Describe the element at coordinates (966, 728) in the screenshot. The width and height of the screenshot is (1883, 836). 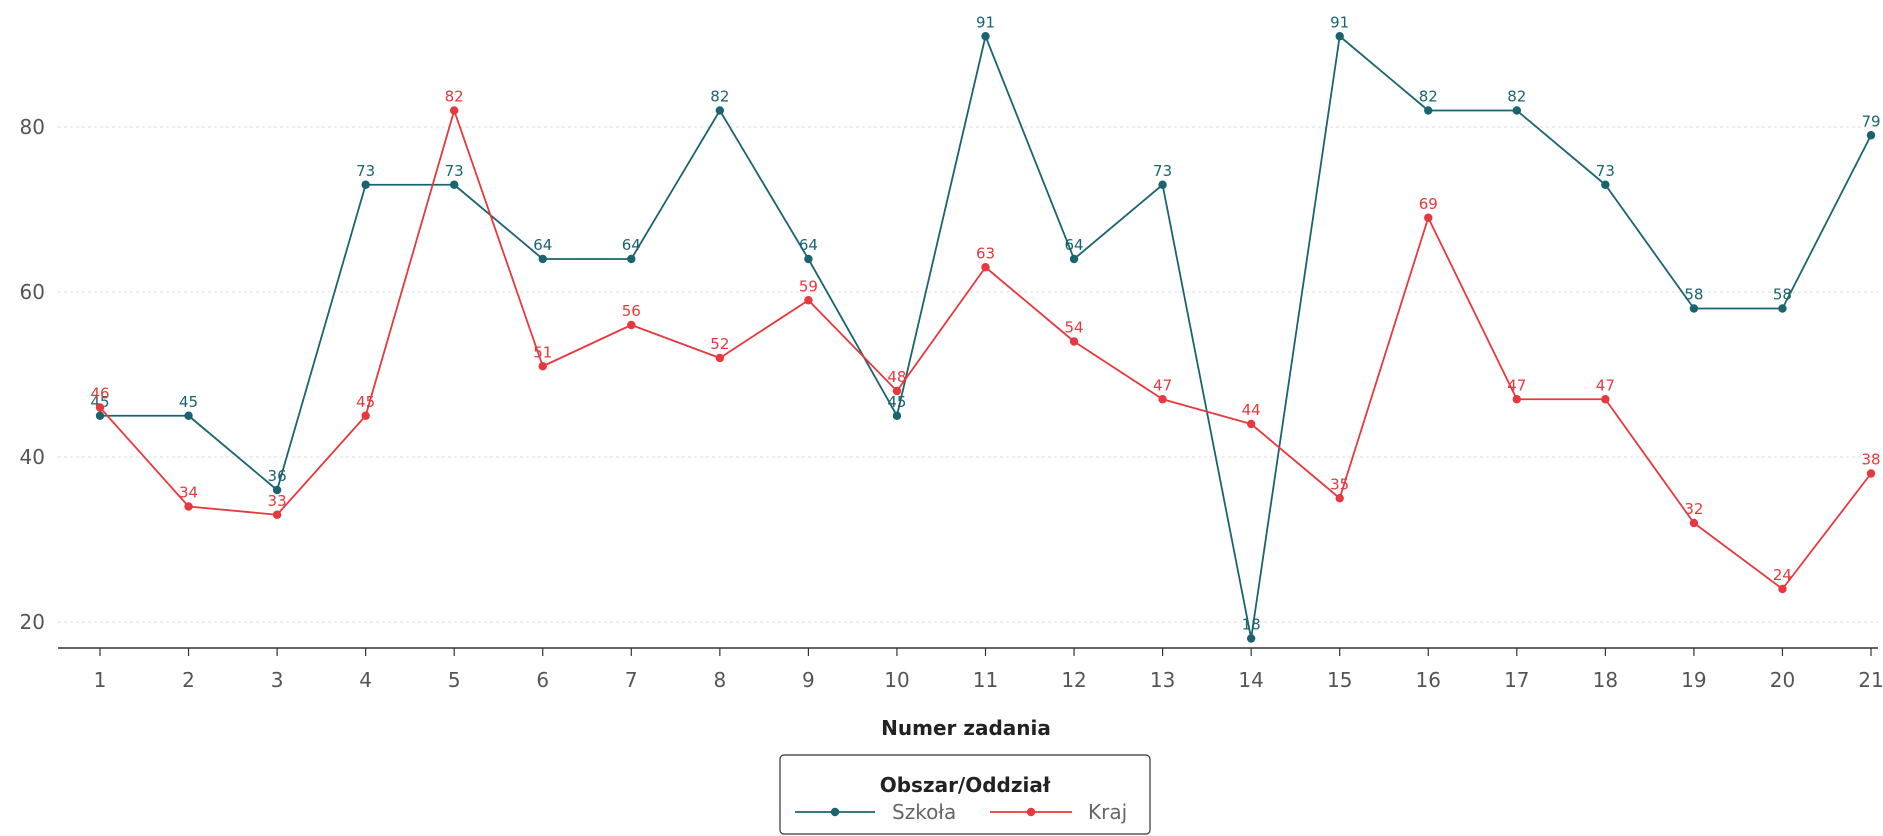
I see `x-axis-title: Numer zadania` at that location.